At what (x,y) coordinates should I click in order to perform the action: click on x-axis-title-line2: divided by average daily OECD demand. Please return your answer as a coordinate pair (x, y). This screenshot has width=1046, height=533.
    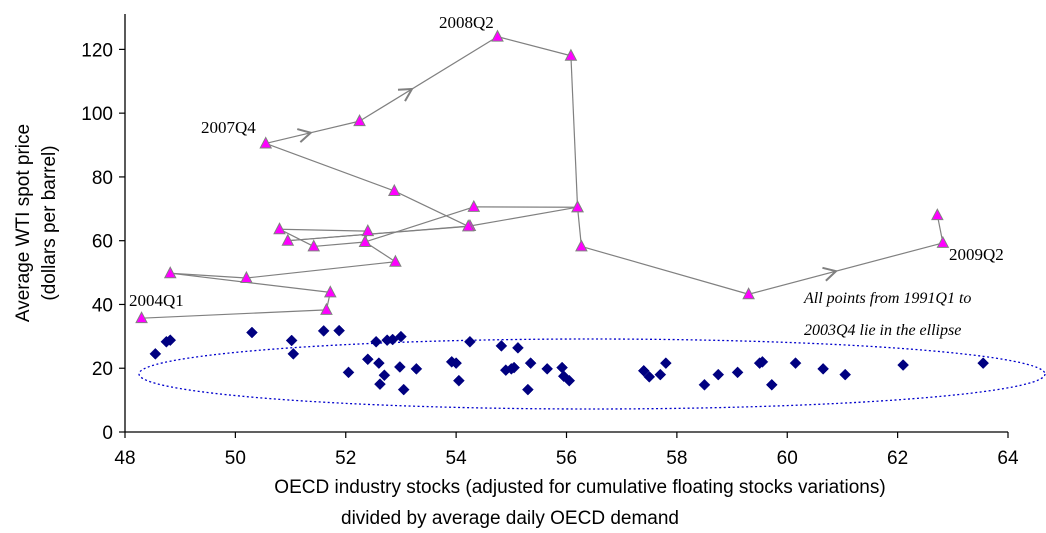
    Looking at the image, I should click on (510, 518).